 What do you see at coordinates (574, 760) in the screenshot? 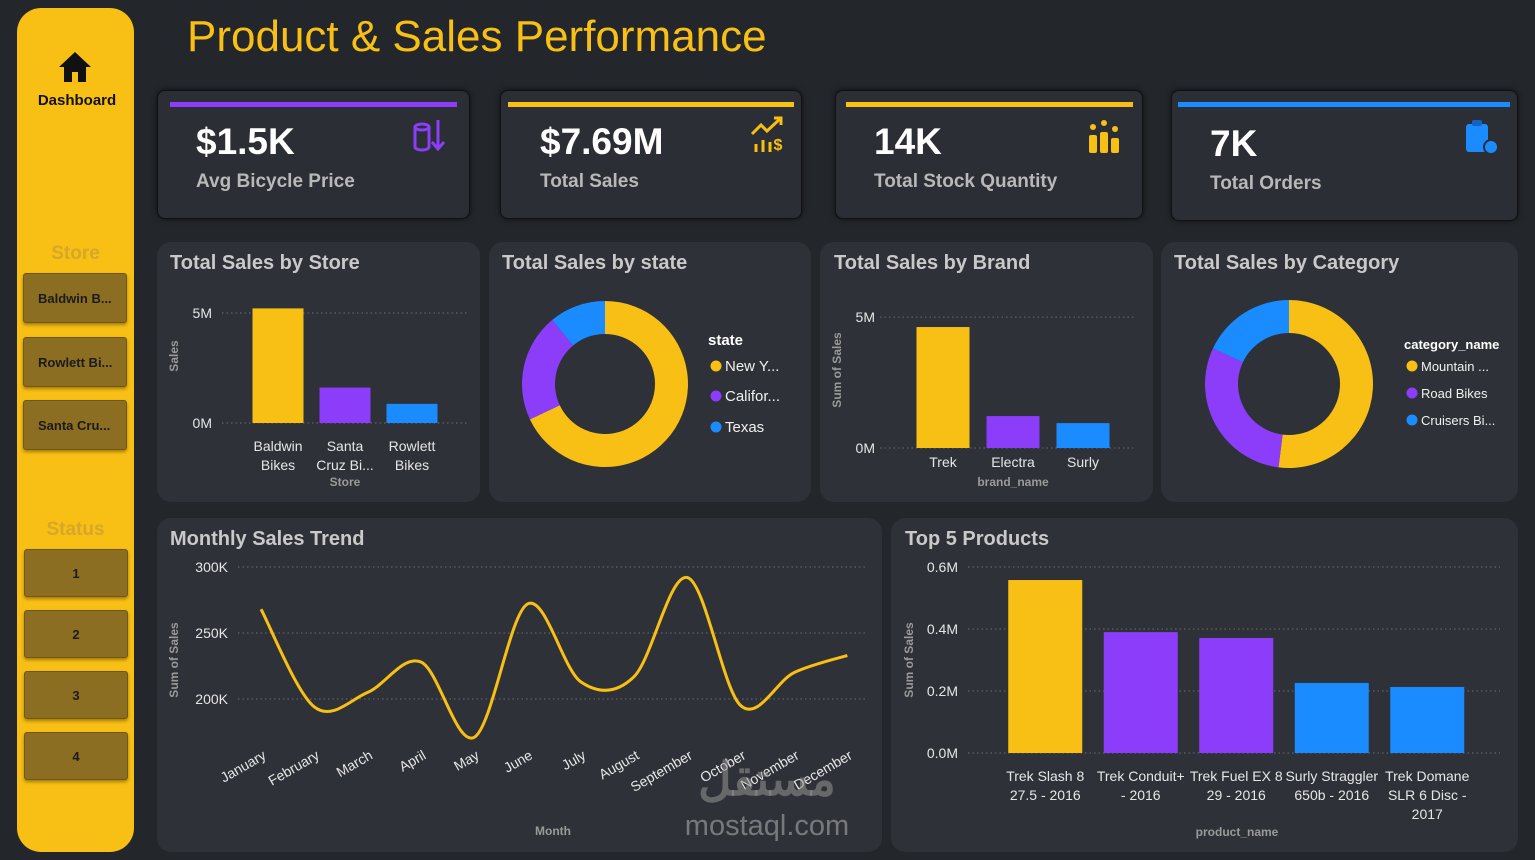
I see `x-tick-label: July` at bounding box center [574, 760].